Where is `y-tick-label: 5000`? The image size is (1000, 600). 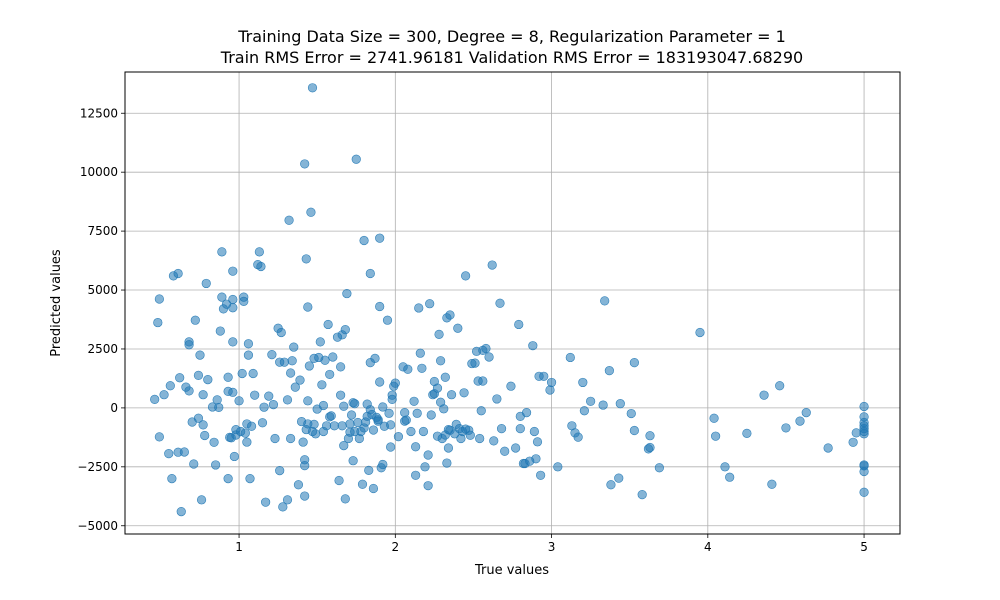
y-tick-label: 5000 is located at coordinates (102, 290).